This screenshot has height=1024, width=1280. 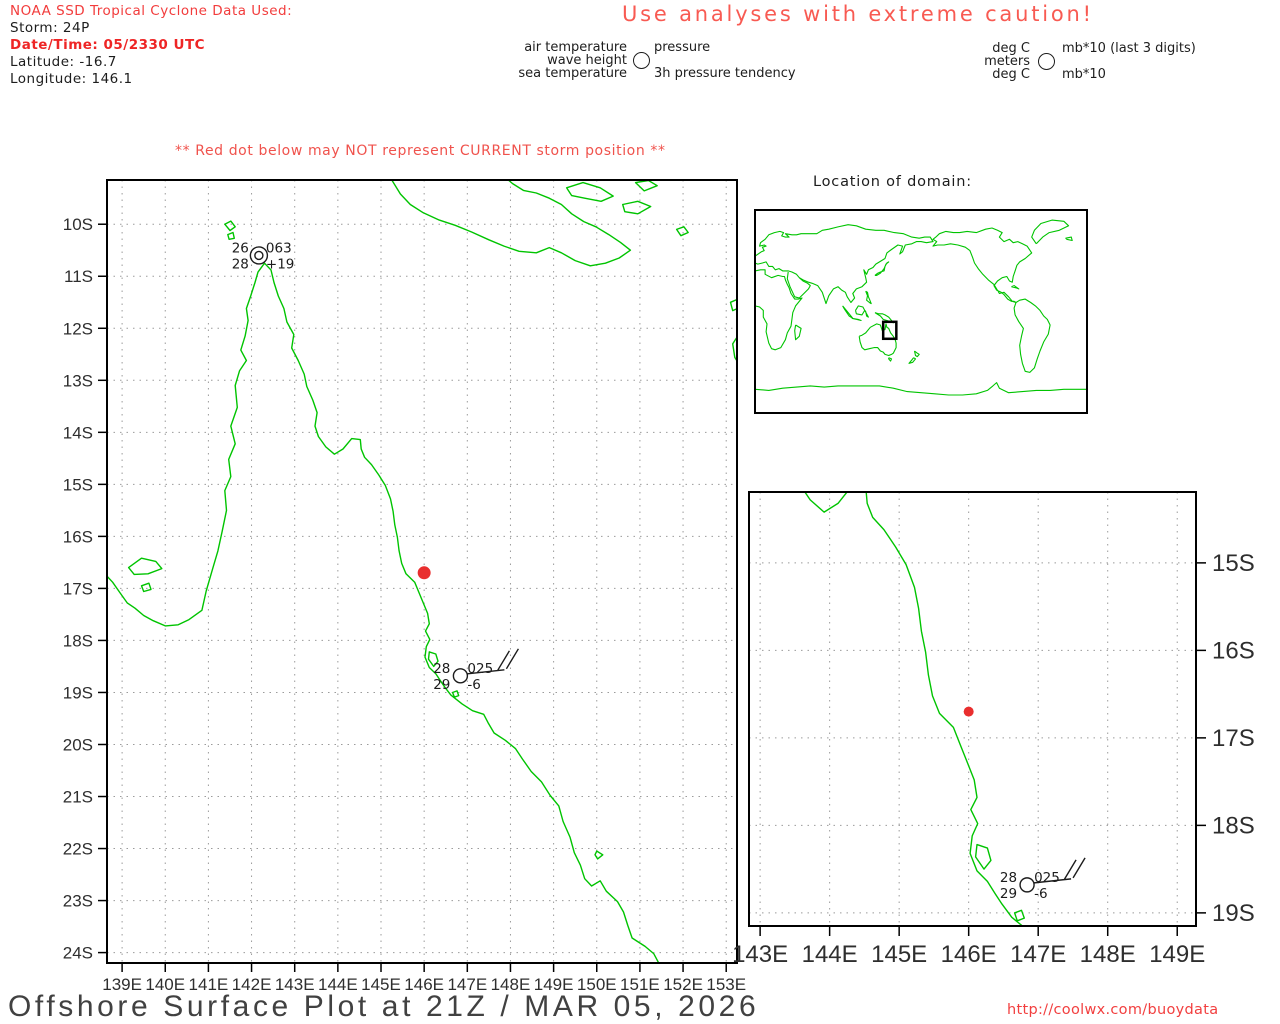 What do you see at coordinates (209, 984) in the screenshot?
I see `lon-tick-label: 141E` at bounding box center [209, 984].